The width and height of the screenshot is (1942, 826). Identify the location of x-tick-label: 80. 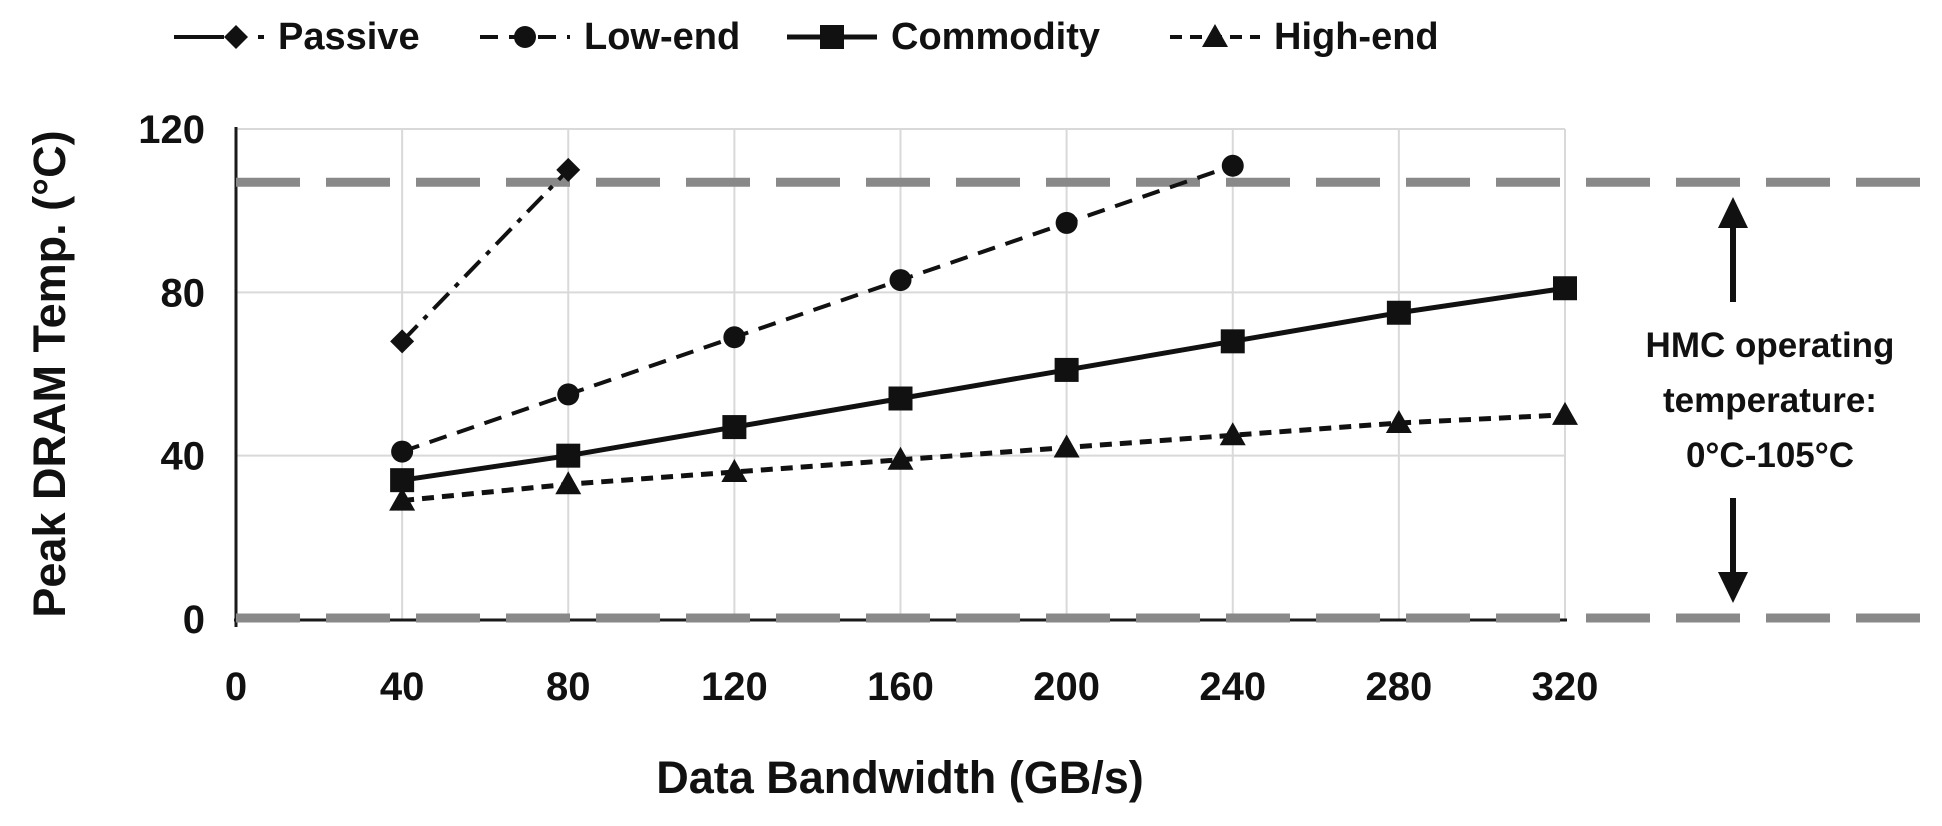
(568, 687).